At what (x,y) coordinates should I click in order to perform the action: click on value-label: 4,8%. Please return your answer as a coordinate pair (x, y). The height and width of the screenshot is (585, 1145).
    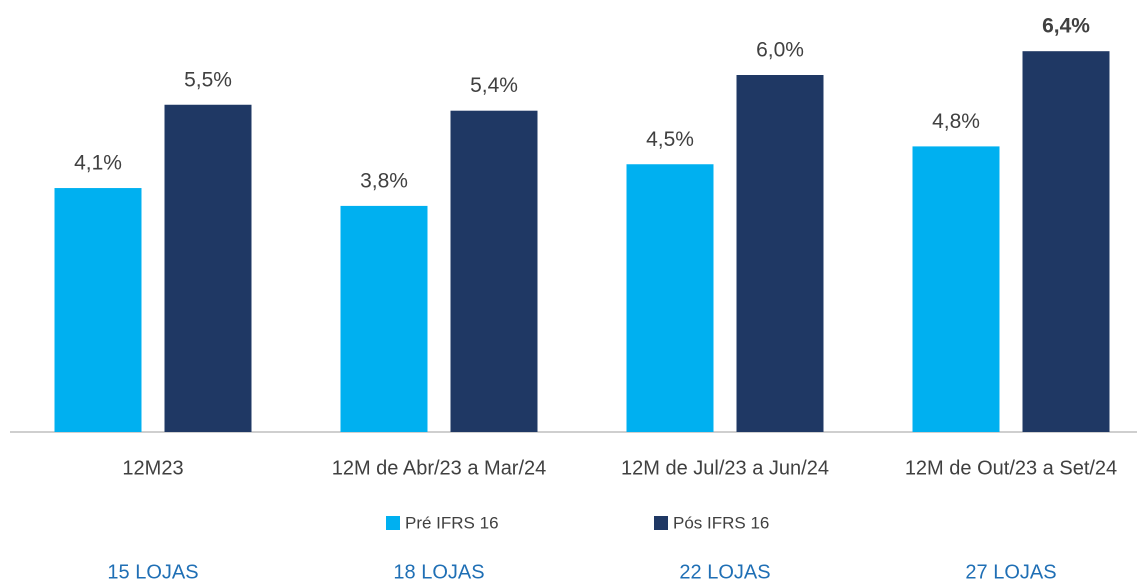
    Looking at the image, I should click on (956, 121).